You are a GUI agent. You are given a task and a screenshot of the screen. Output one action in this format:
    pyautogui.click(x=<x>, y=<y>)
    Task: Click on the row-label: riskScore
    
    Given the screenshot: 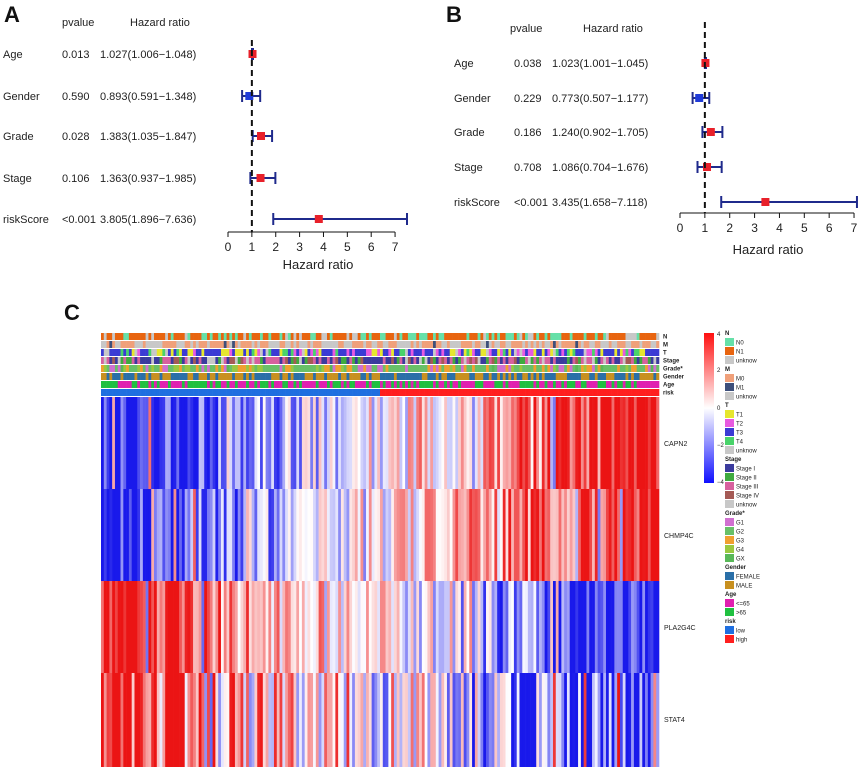 What is the action you would take?
    pyautogui.click(x=477, y=203)
    